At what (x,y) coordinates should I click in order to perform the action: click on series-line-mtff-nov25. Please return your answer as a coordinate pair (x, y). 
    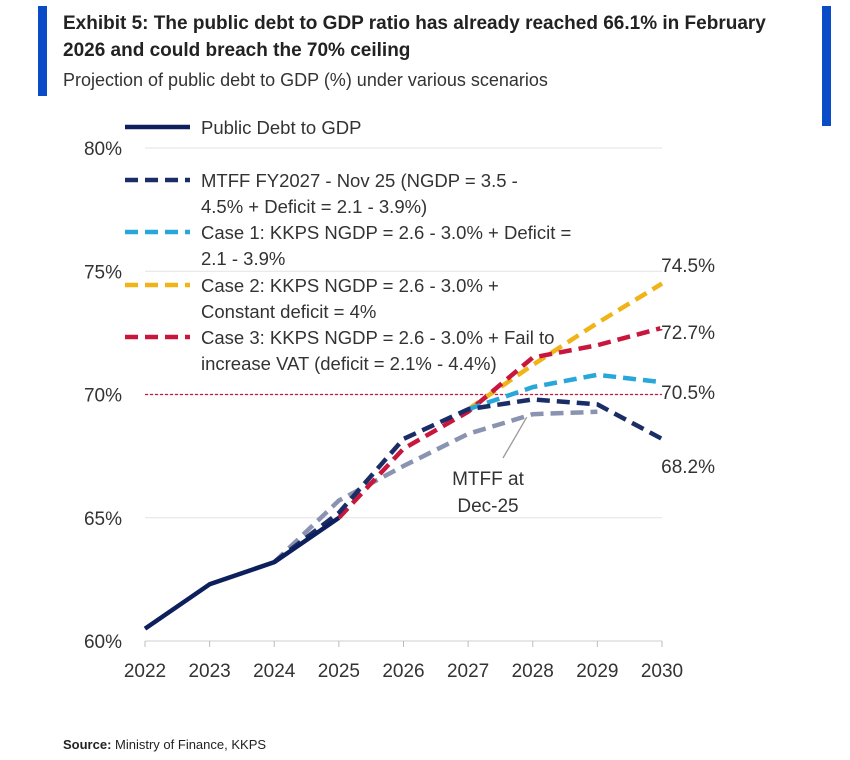
    Looking at the image, I should click on (468, 480).